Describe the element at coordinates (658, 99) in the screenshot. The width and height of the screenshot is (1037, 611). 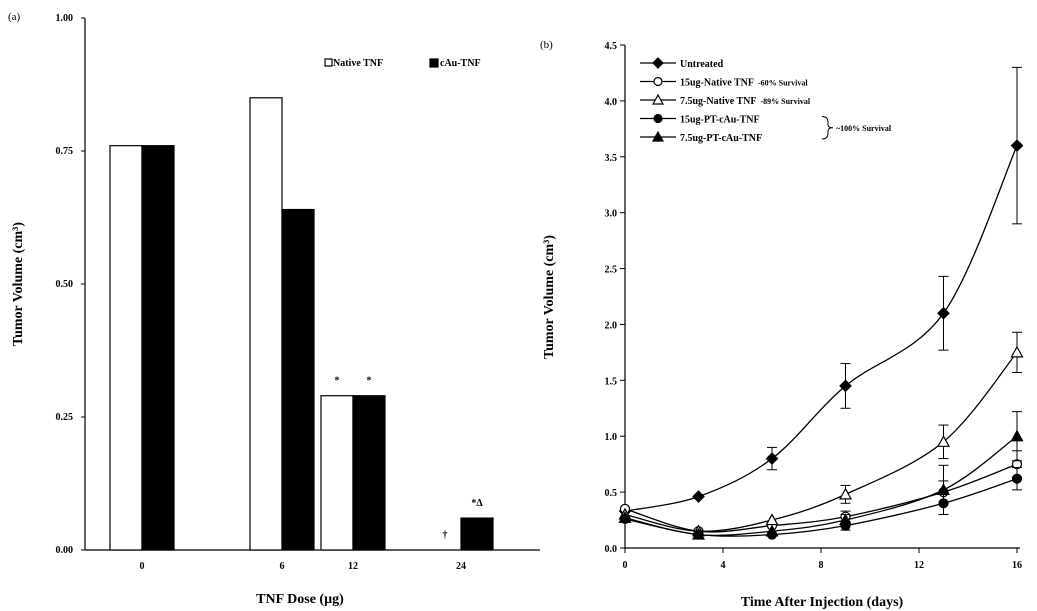
I see `legend-marker-7-5ug-native-tnf` at that location.